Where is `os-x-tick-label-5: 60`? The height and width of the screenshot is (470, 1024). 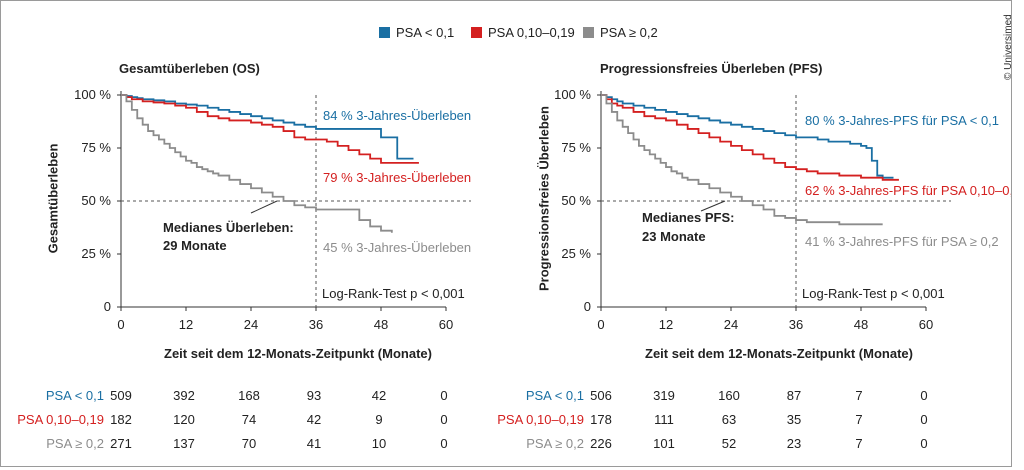 os-x-tick-label-5: 60 is located at coordinates (446, 324).